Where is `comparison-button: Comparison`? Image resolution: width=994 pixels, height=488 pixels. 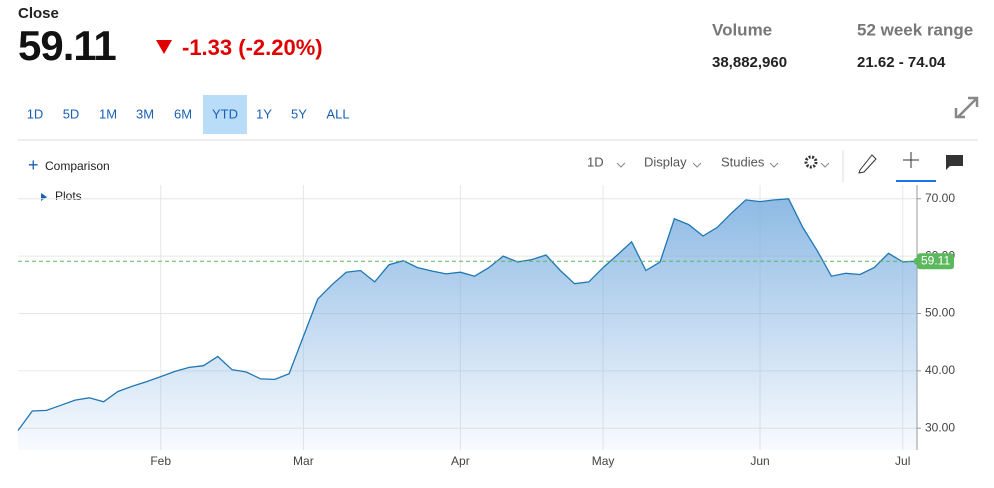
comparison-button: Comparison is located at coordinates (77, 166).